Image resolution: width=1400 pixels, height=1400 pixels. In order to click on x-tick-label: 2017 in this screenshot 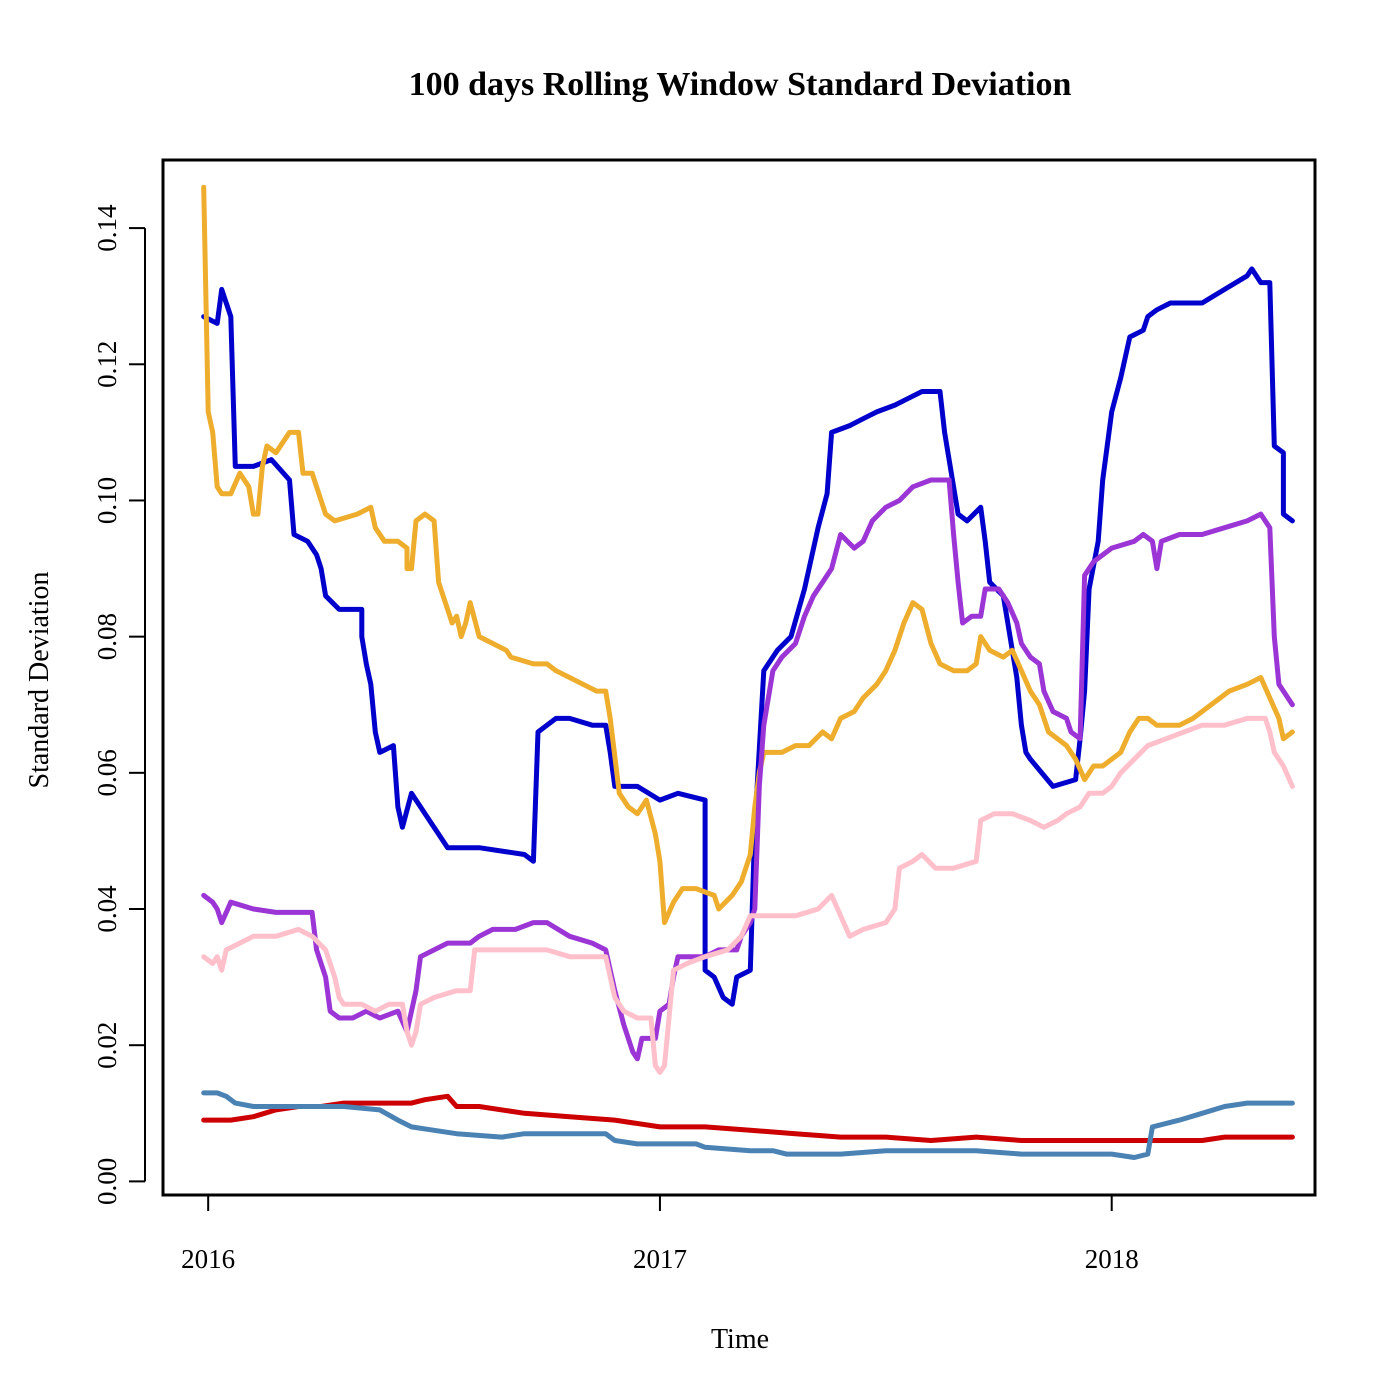, I will do `click(660, 1259)`.